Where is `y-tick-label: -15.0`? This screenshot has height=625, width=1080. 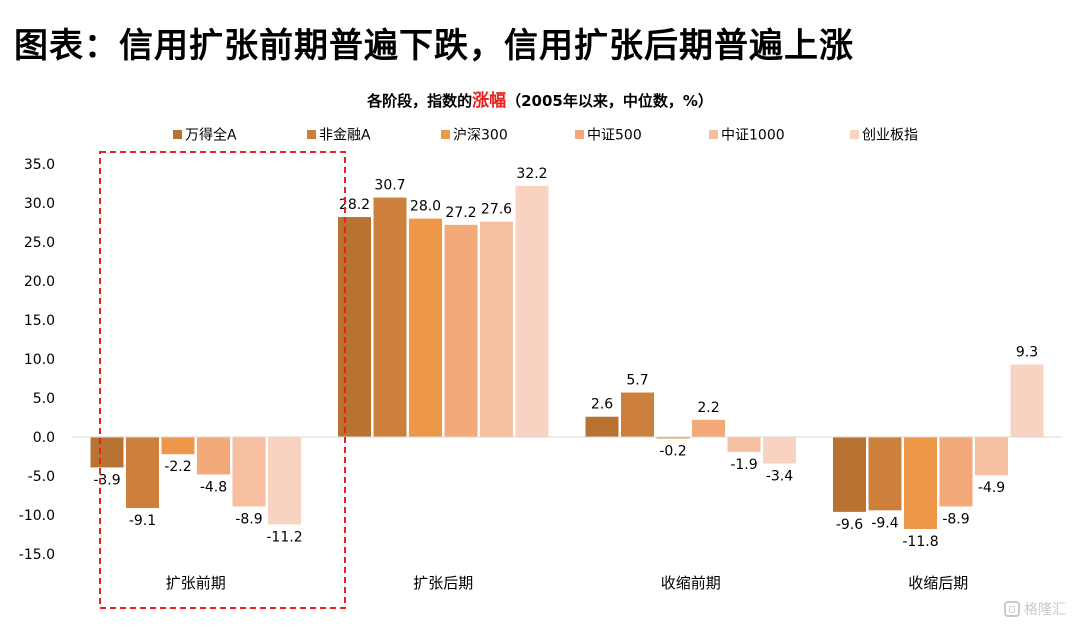 y-tick-label: -15.0 is located at coordinates (37, 555).